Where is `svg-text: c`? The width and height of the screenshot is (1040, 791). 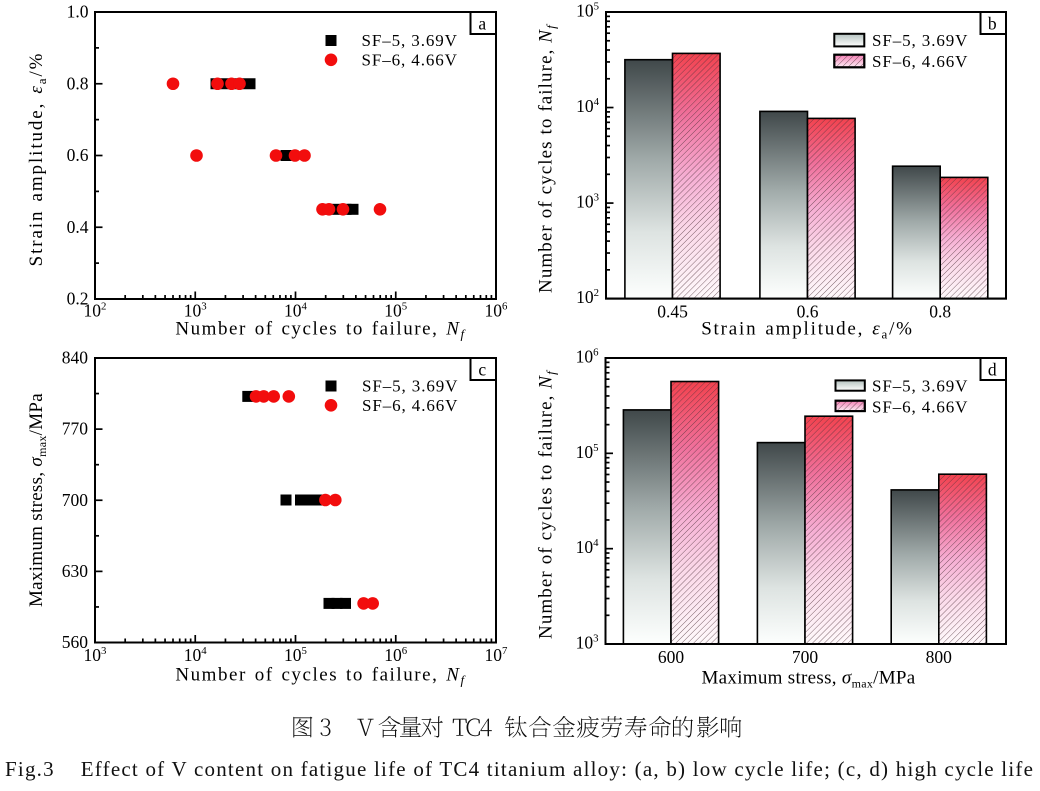
svg-text: c is located at coordinates (482, 370).